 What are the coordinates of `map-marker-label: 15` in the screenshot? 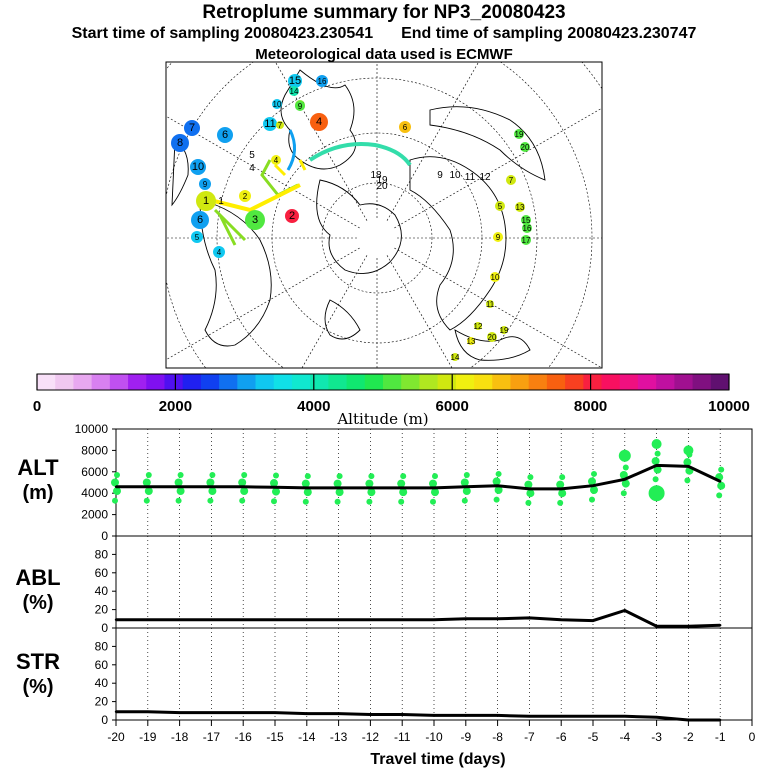 It's located at (526, 220).